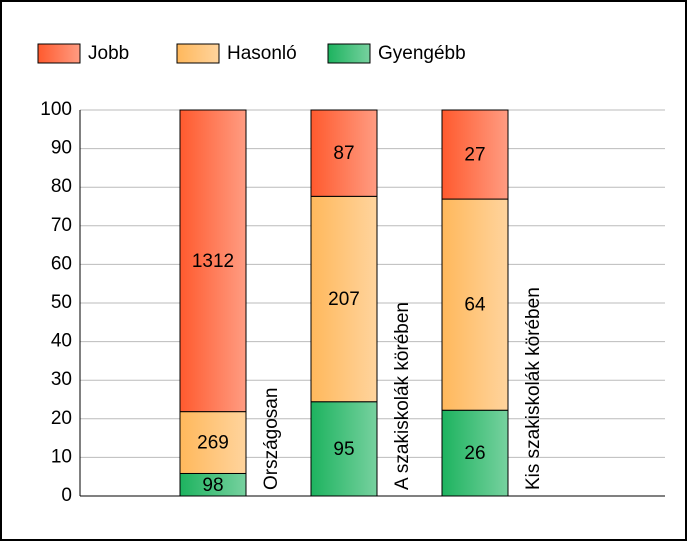 The image size is (687, 541). I want to click on x-tick-label: Országosan, so click(271, 439).